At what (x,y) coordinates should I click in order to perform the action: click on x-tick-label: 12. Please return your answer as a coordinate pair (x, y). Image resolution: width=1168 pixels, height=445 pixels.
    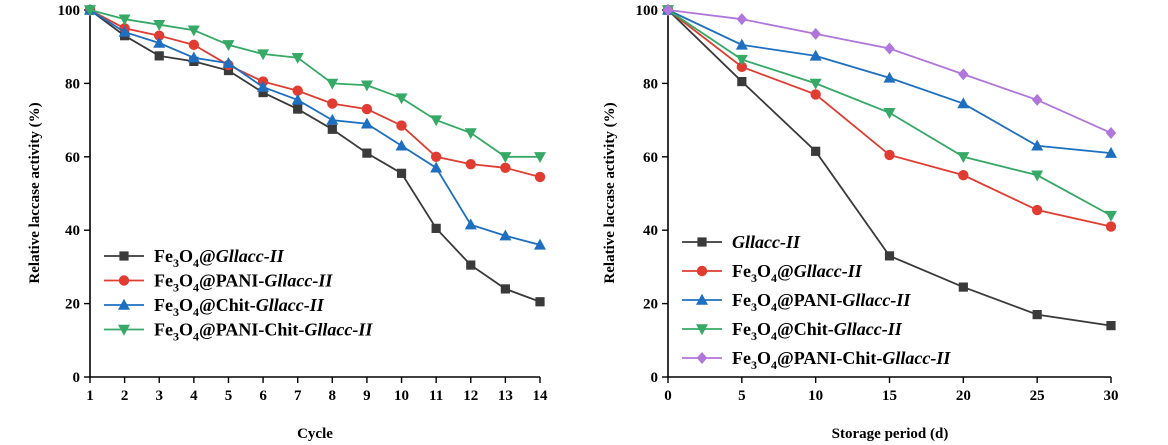
    Looking at the image, I should click on (470, 396).